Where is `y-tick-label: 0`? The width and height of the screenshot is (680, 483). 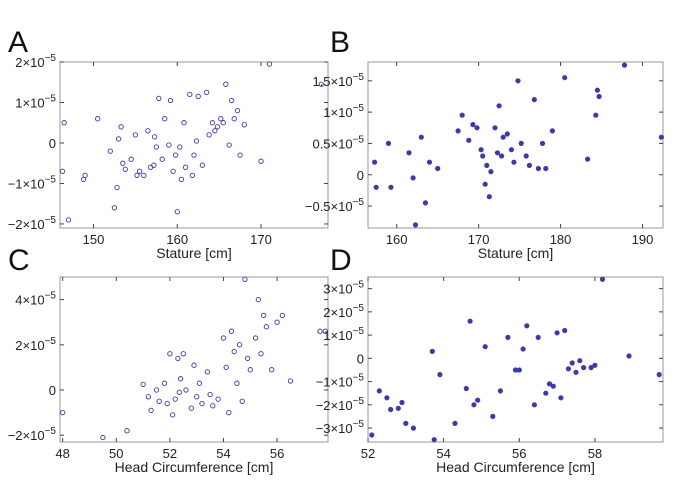
y-tick-label: 0 is located at coordinates (360, 175).